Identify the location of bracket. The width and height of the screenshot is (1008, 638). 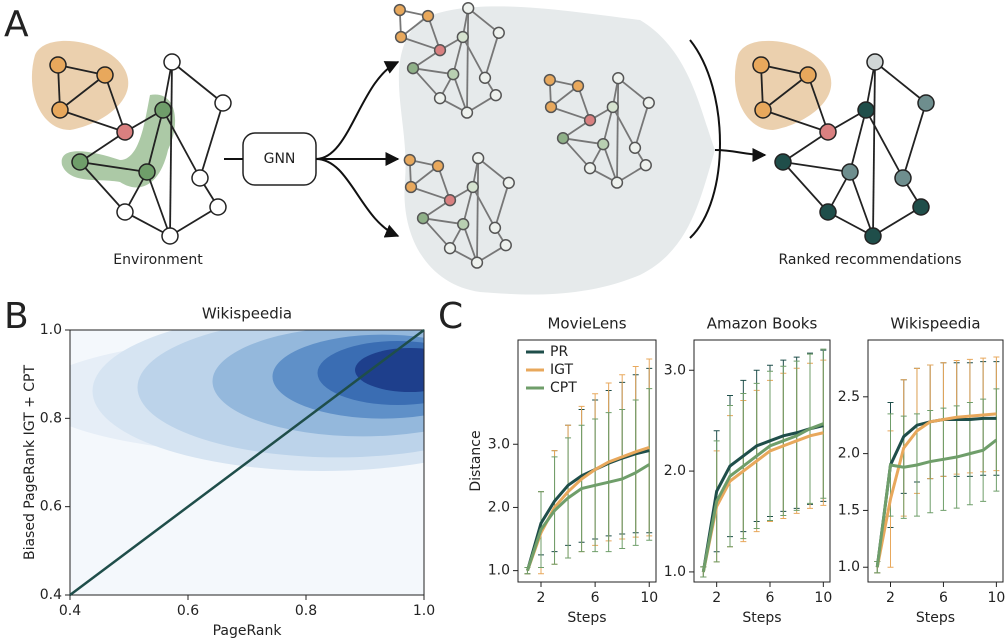
(705, 139).